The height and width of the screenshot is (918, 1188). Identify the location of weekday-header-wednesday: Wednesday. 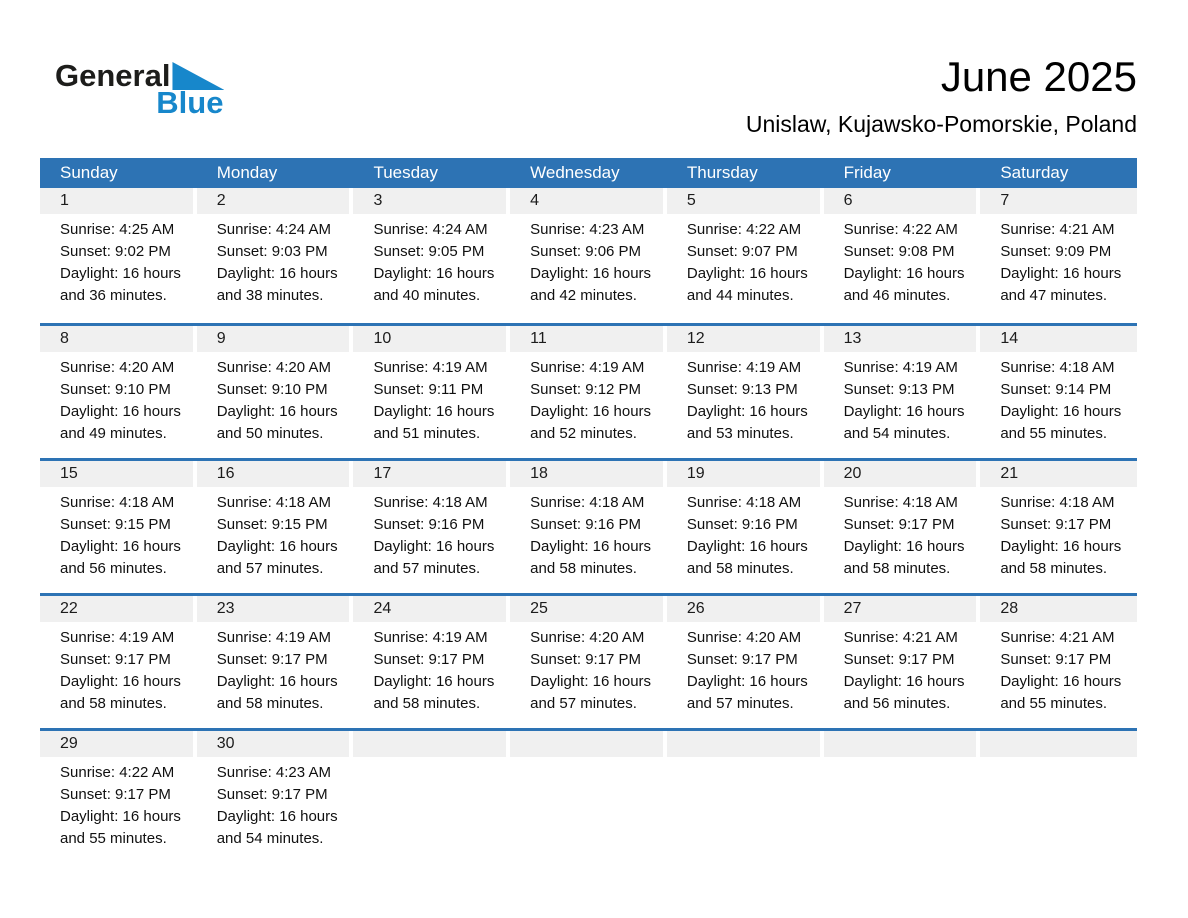
(575, 172).